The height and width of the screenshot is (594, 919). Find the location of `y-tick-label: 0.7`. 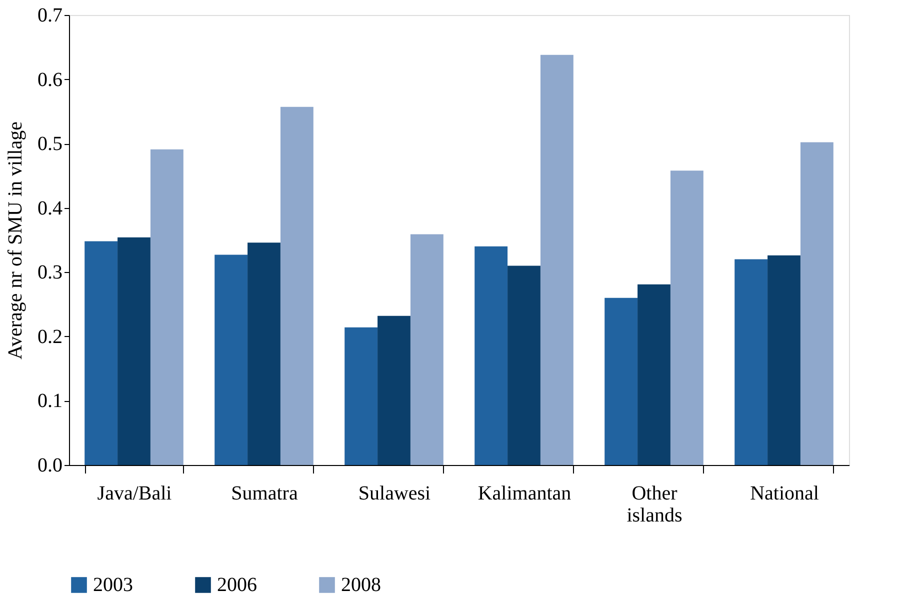

y-tick-label: 0.7 is located at coordinates (50, 15).